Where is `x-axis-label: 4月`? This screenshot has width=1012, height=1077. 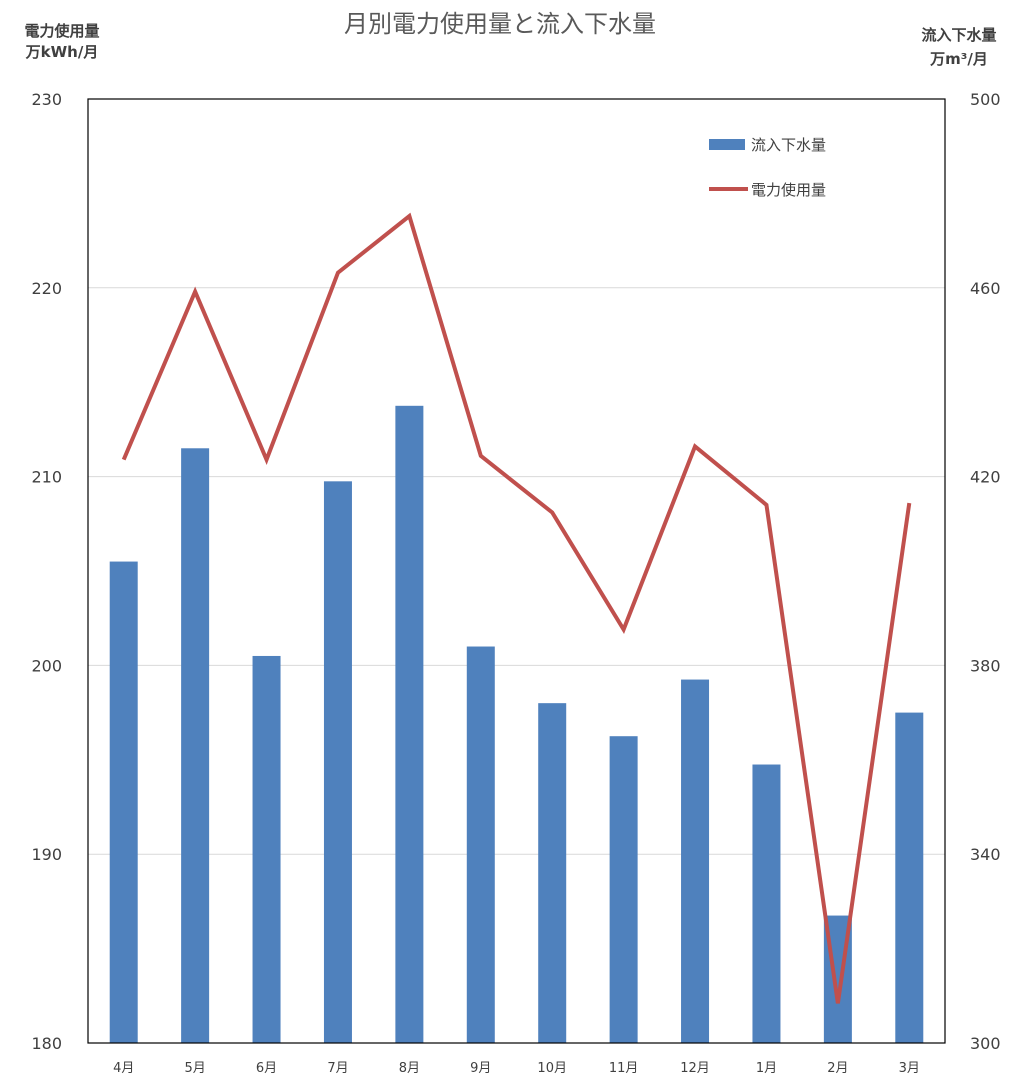 x-axis-label: 4月 is located at coordinates (123, 1068).